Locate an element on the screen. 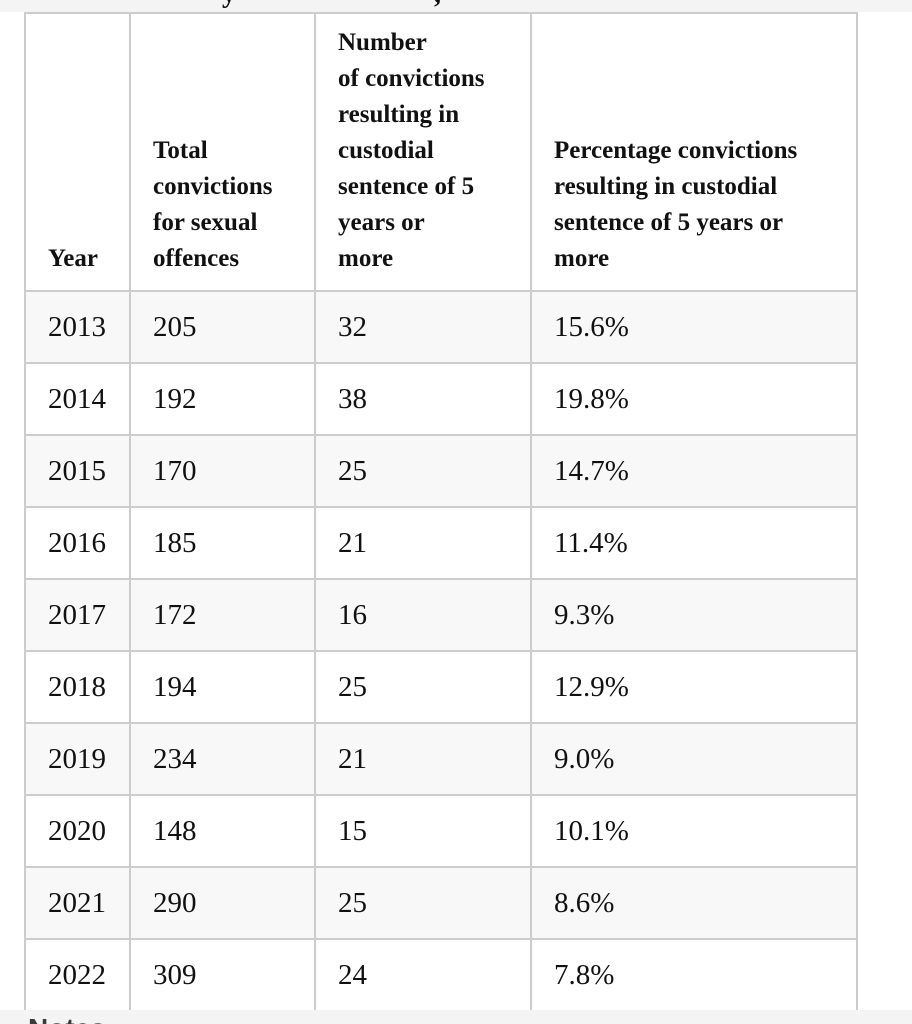  cell-percentage: 19.8% is located at coordinates (694, 399).